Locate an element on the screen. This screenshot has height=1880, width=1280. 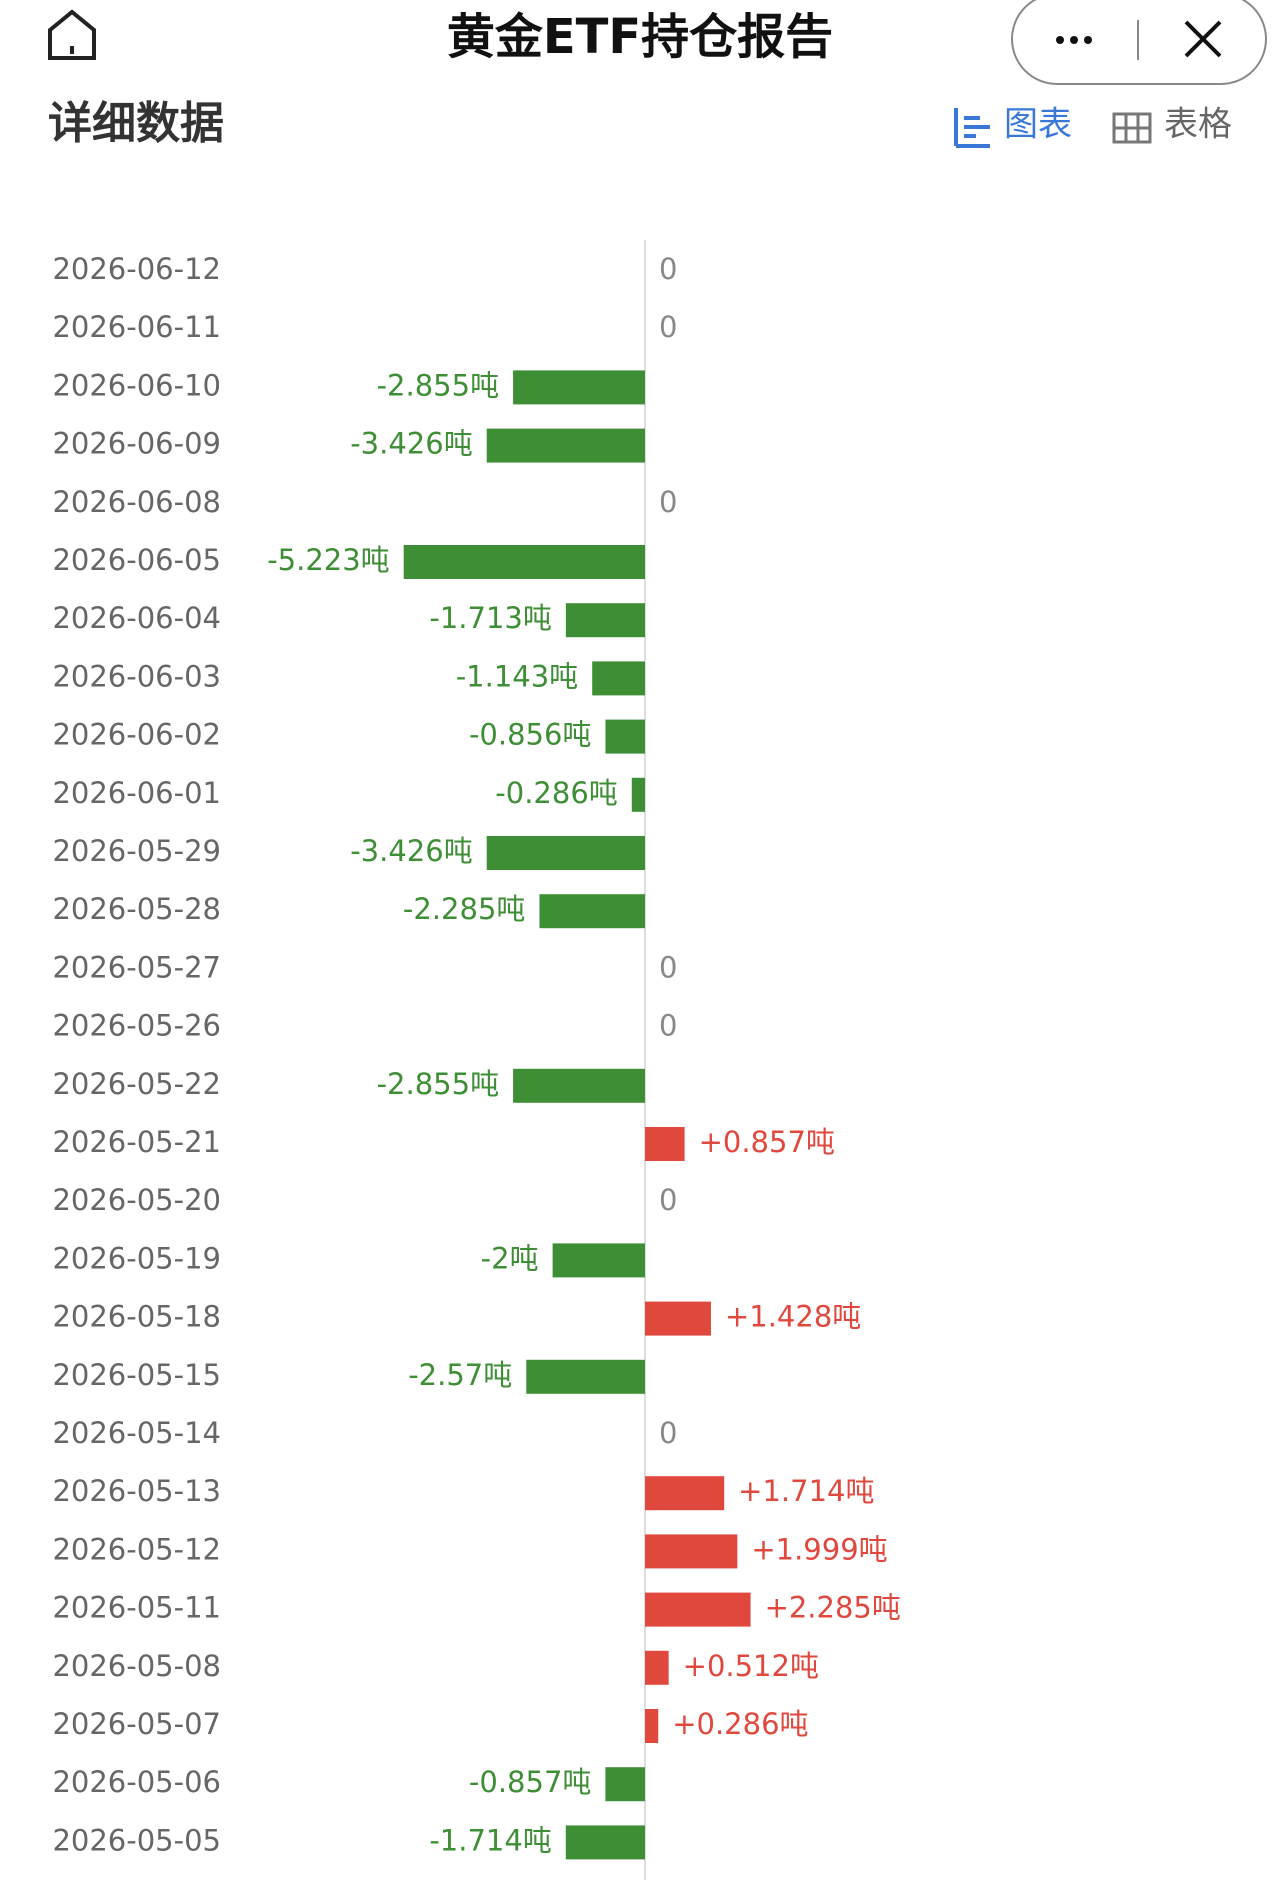
value-label: -2.57吨 is located at coordinates (460, 1375).